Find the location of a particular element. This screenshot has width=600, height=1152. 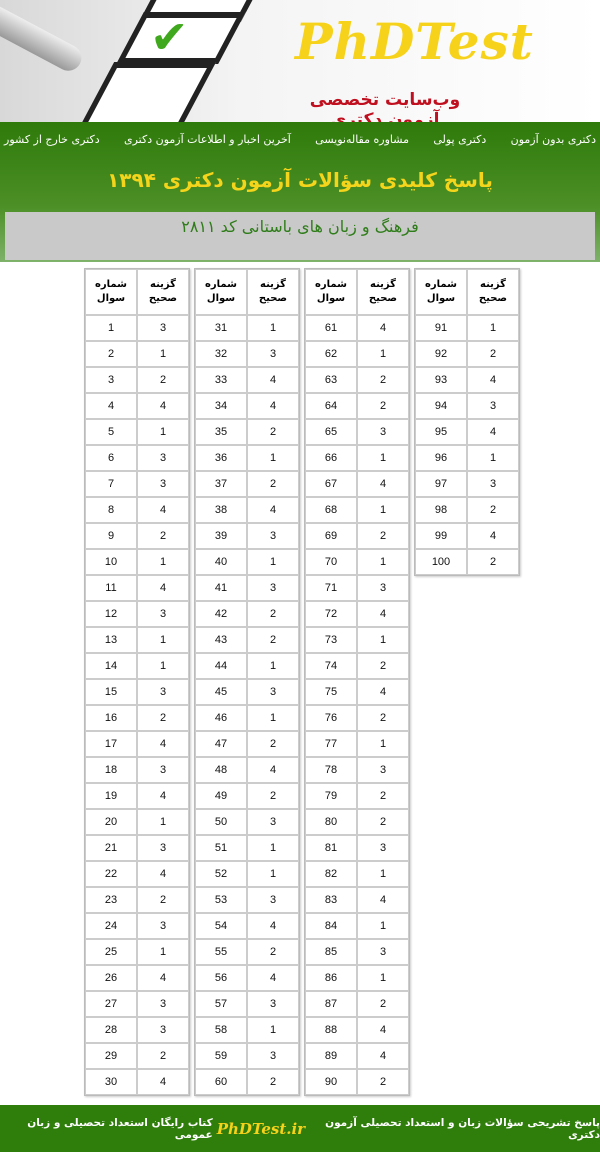

question-number: 73 is located at coordinates (331, 640).